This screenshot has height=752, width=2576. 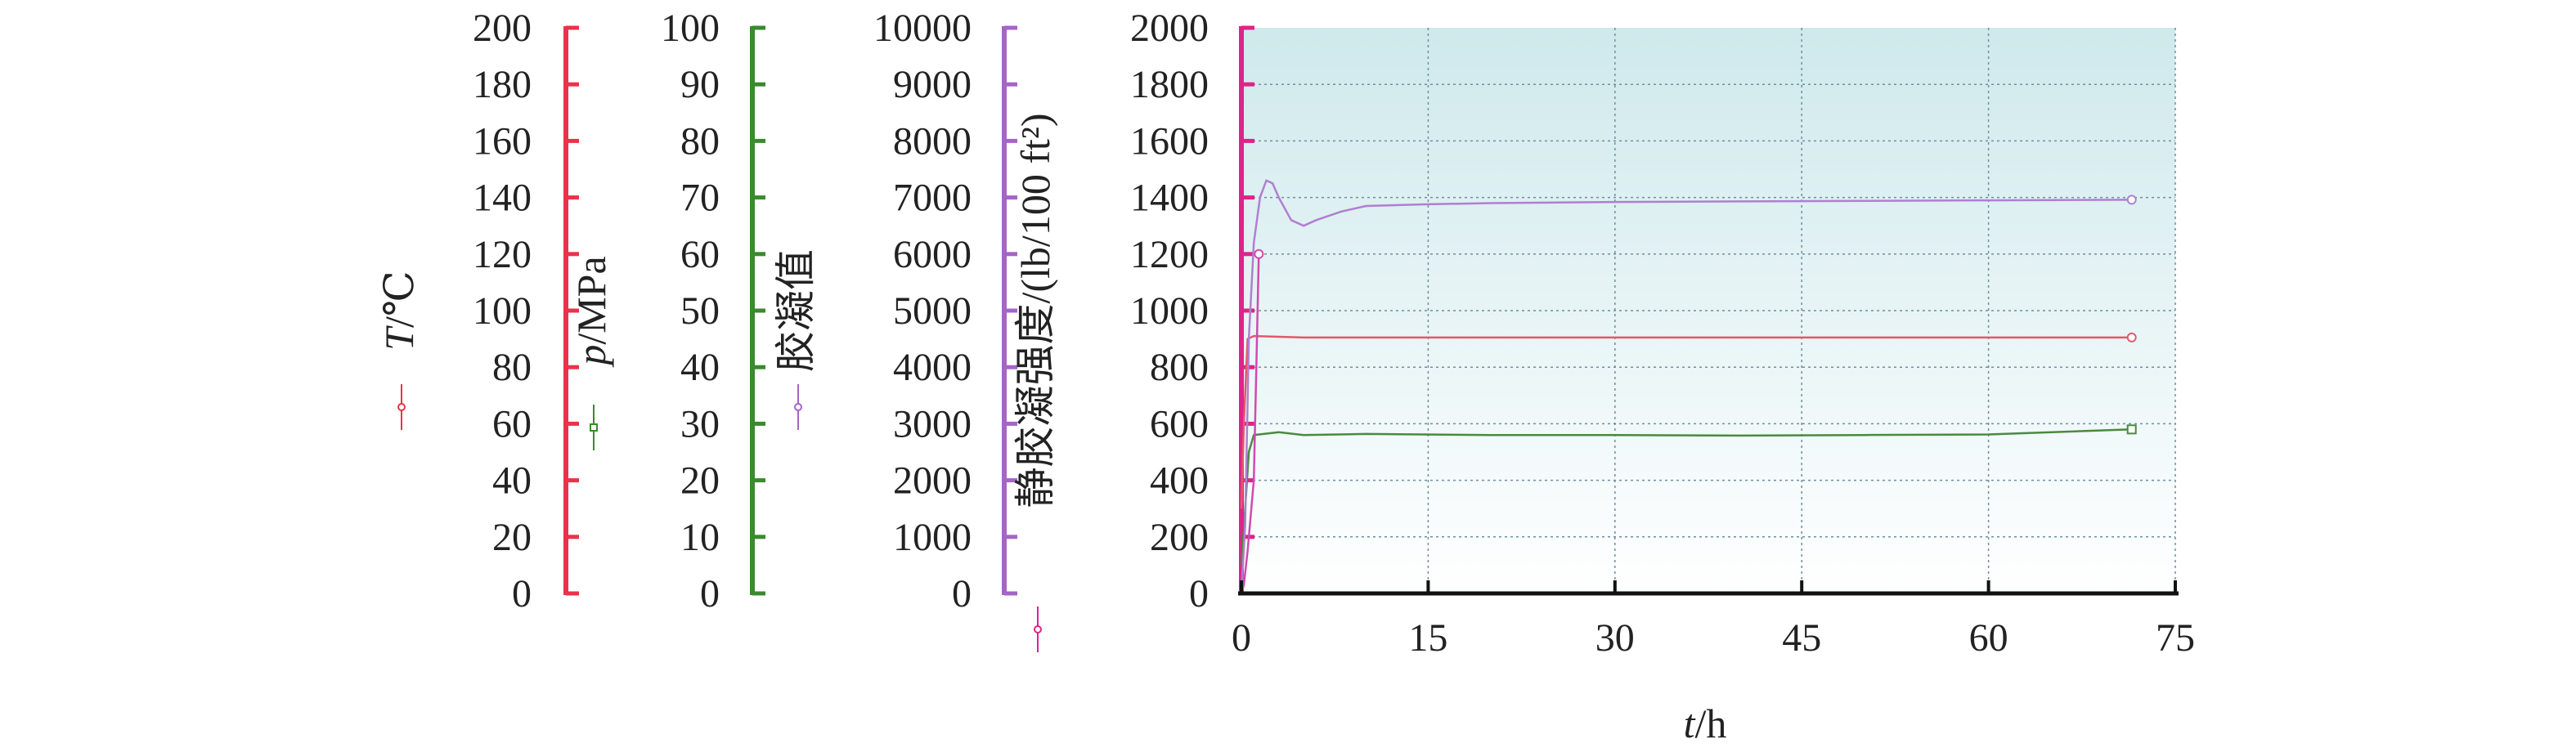 What do you see at coordinates (666, 311) in the screenshot?
I see `y-axis-p: 0 10 20 30 40 50 60 70 80 90 100 p/MPa` at bounding box center [666, 311].